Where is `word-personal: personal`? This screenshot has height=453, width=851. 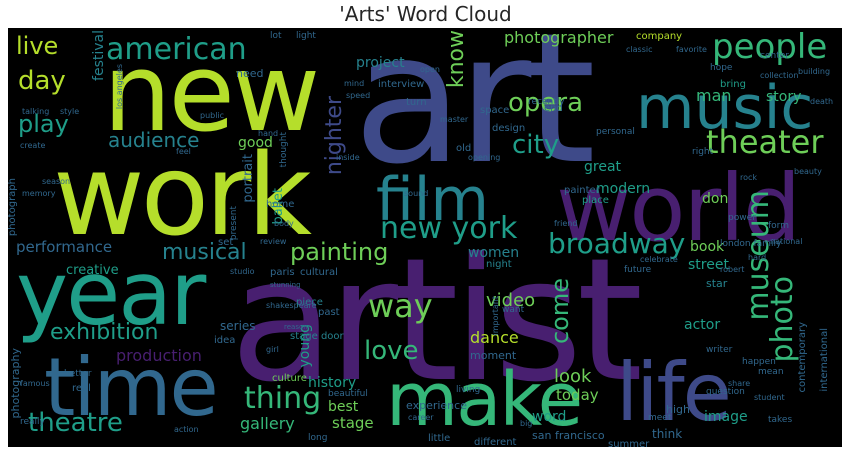 word-personal: personal is located at coordinates (615, 132).